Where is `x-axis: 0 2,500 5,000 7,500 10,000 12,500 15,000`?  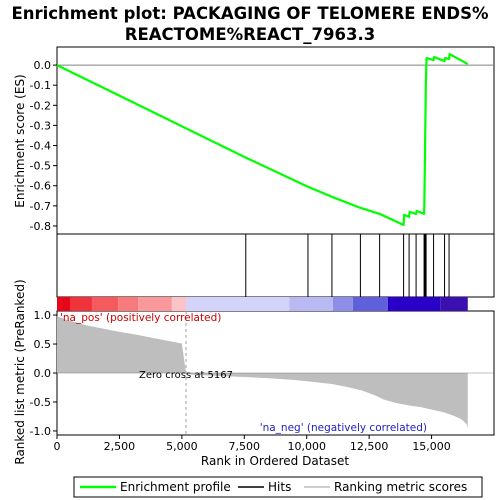 x-axis: 0 2,500 5,000 7,500 10,000 12,500 15,000 is located at coordinates (252, 444).